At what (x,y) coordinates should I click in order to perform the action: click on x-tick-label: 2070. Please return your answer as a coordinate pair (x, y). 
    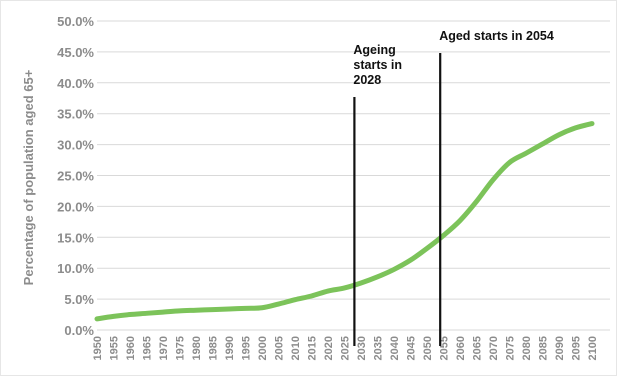
    Looking at the image, I should click on (494, 348).